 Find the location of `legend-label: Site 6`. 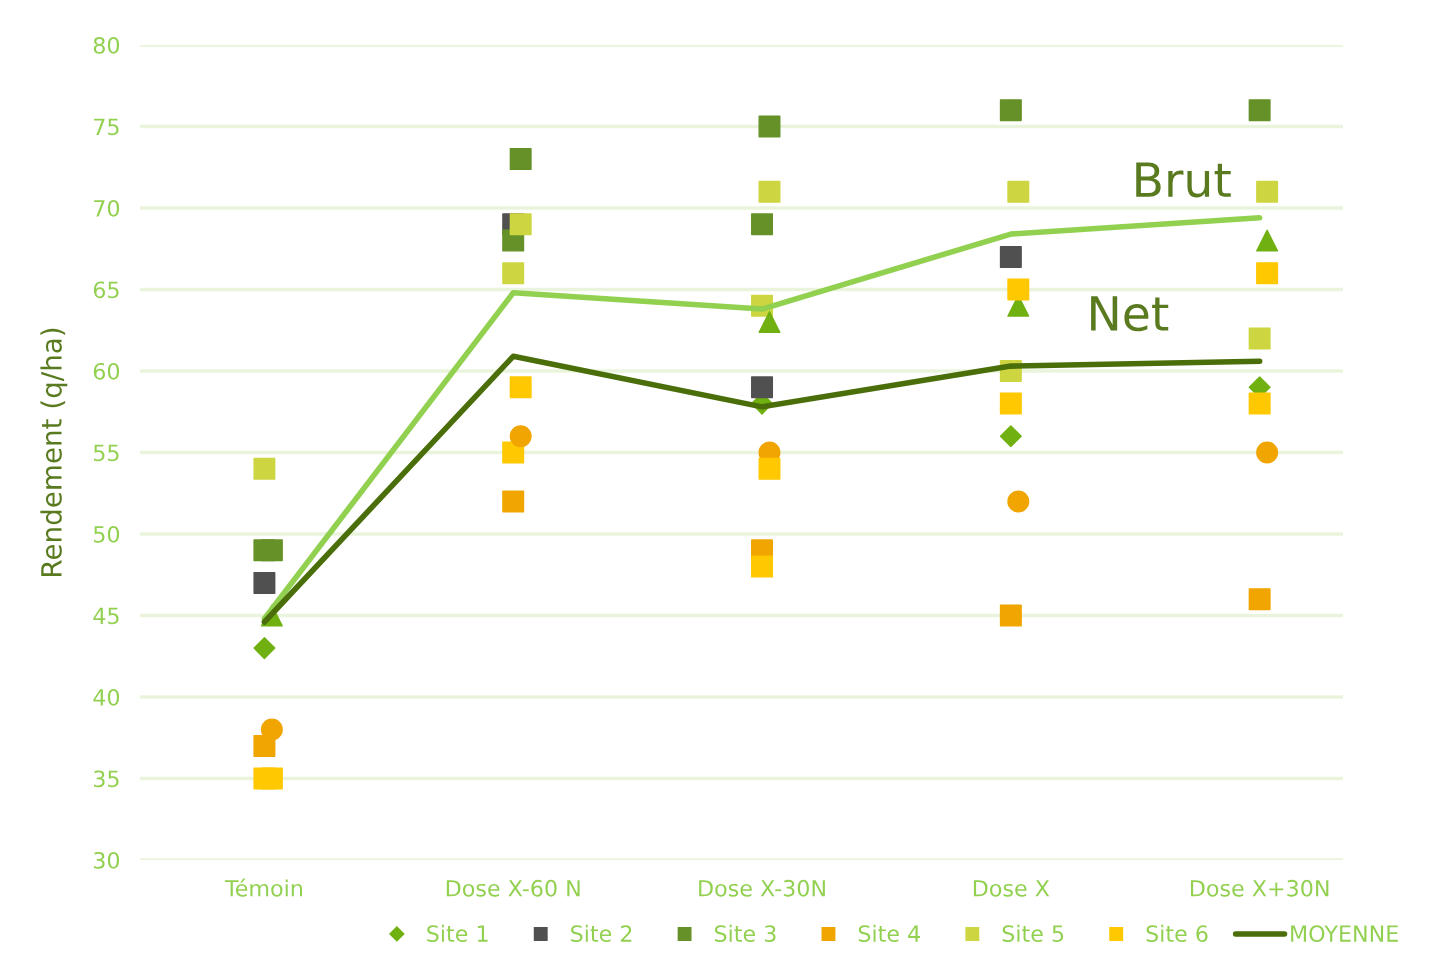

legend-label: Site 6 is located at coordinates (1177, 933).